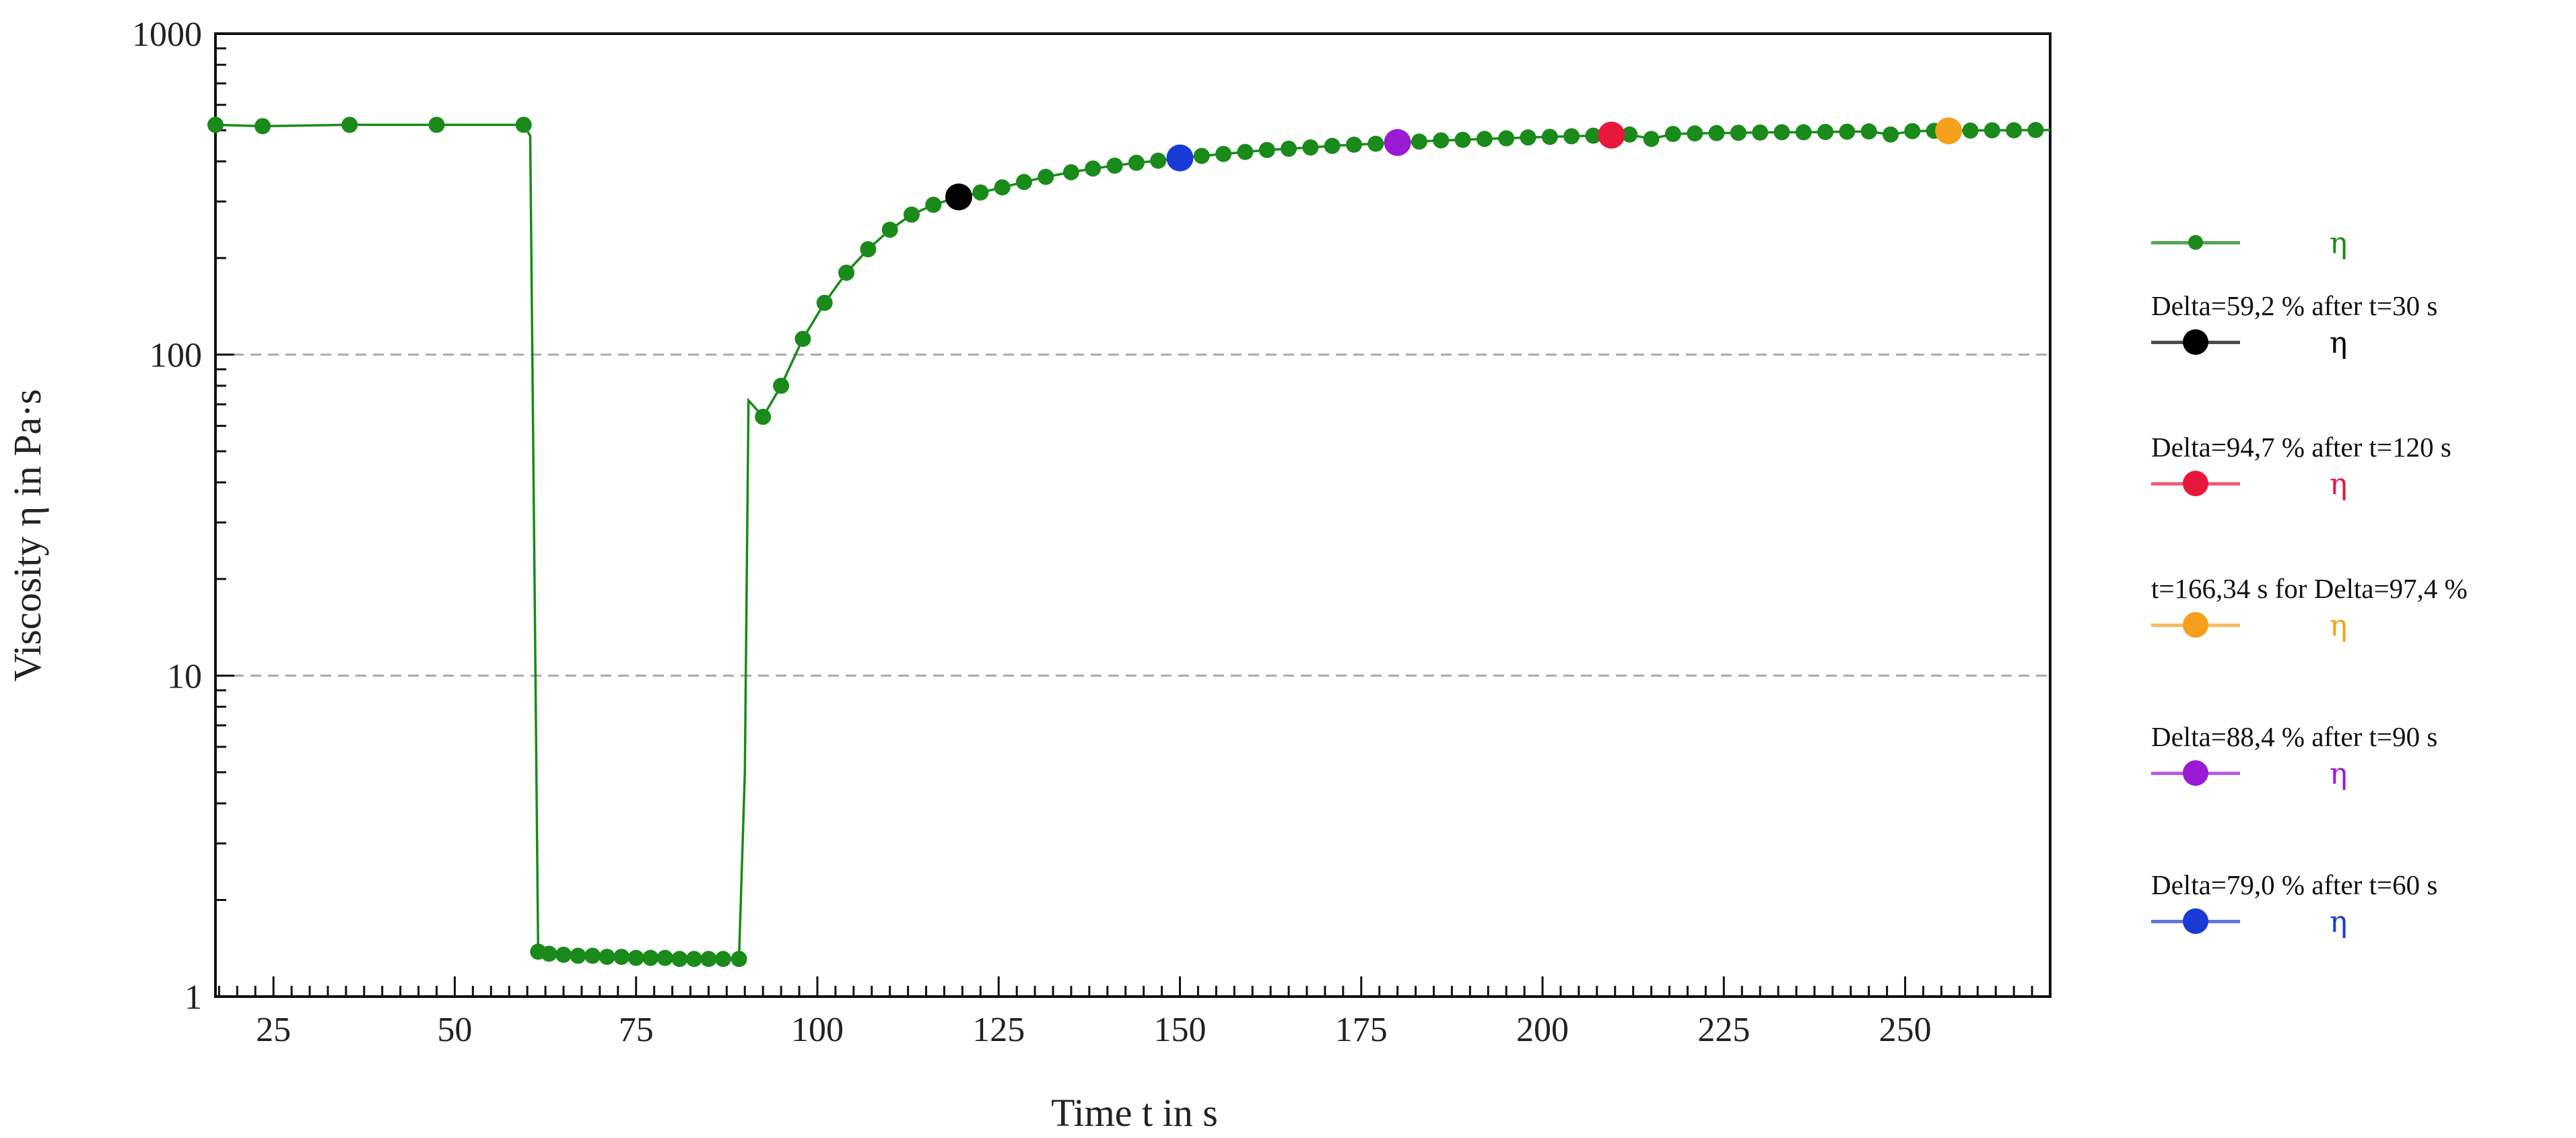  Describe the element at coordinates (27, 535) in the screenshot. I see `y-axis-title: Viscosity η in Pa·s` at that location.